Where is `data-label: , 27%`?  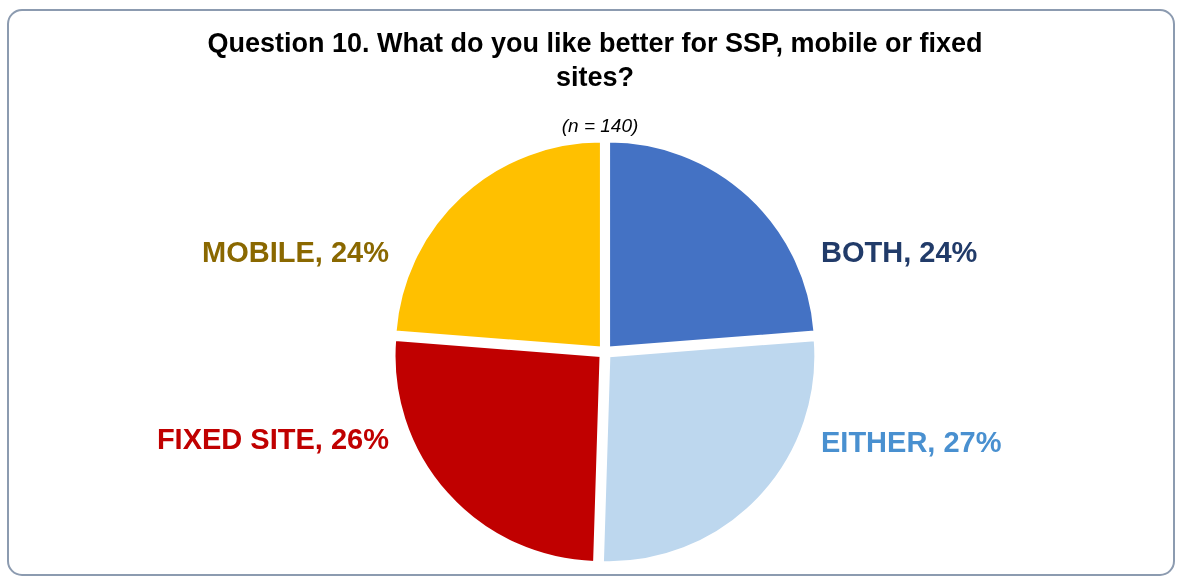
data-label: , 27% is located at coordinates (964, 442).